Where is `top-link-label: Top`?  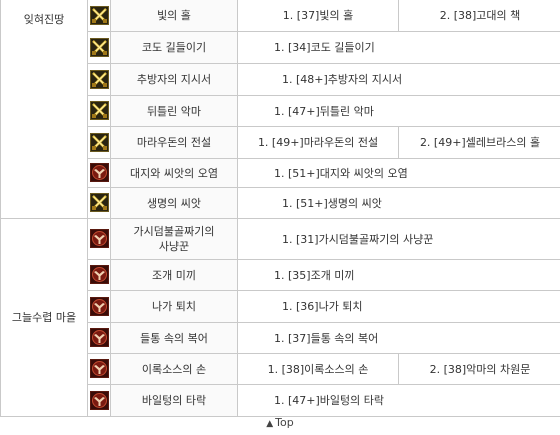
top-link-label: Top is located at coordinates (284, 422).